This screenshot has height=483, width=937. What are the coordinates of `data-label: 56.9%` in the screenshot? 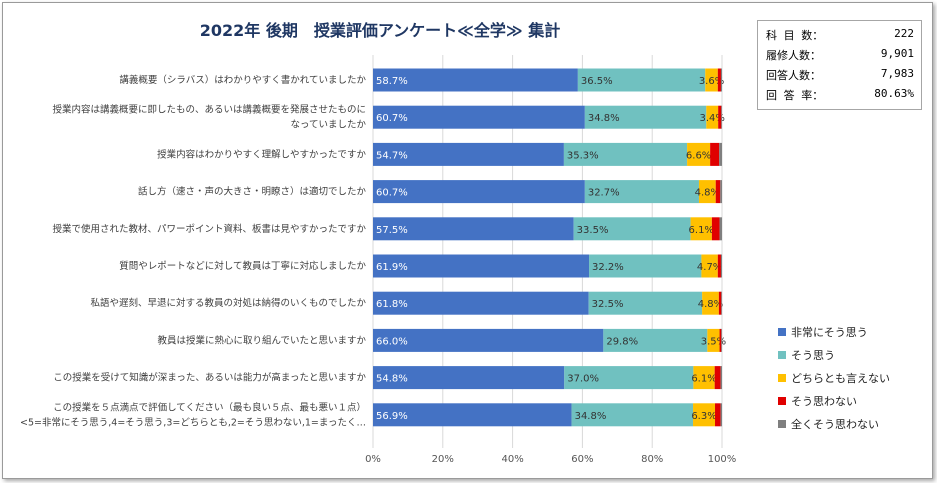 It's located at (392, 416).